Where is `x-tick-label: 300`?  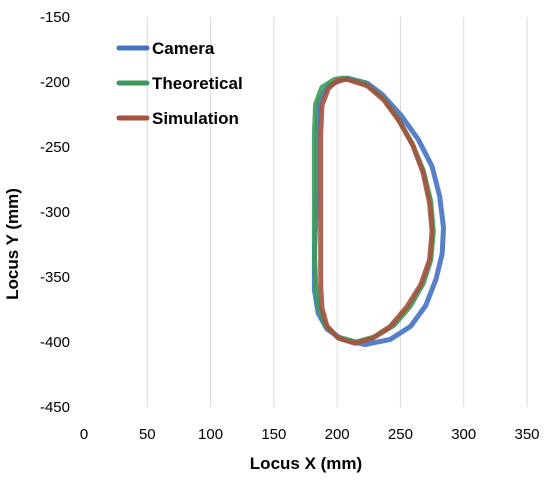
x-tick-label: 300 is located at coordinates (463, 434).